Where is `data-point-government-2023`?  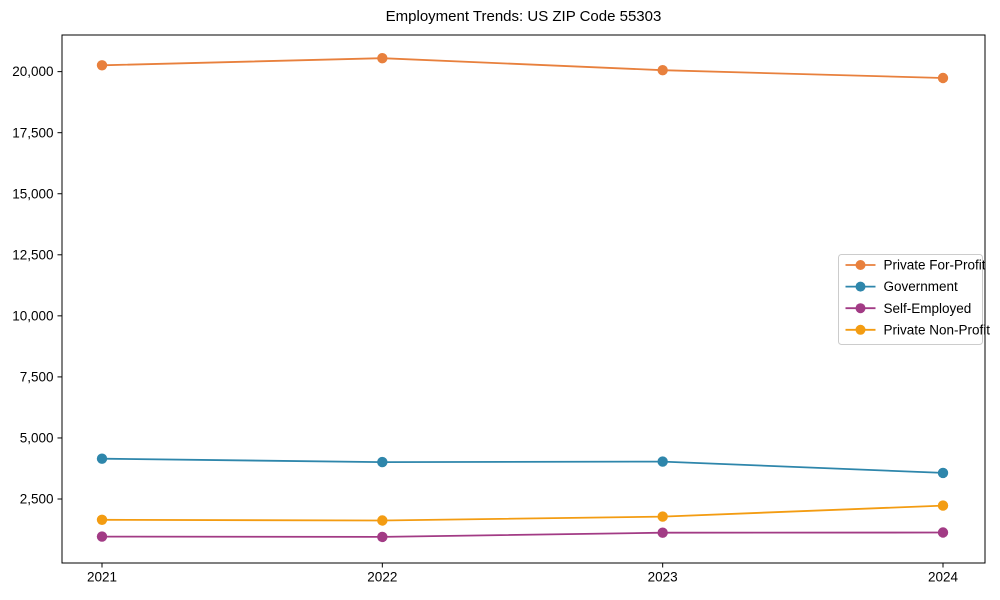
data-point-government-2023 is located at coordinates (662, 461).